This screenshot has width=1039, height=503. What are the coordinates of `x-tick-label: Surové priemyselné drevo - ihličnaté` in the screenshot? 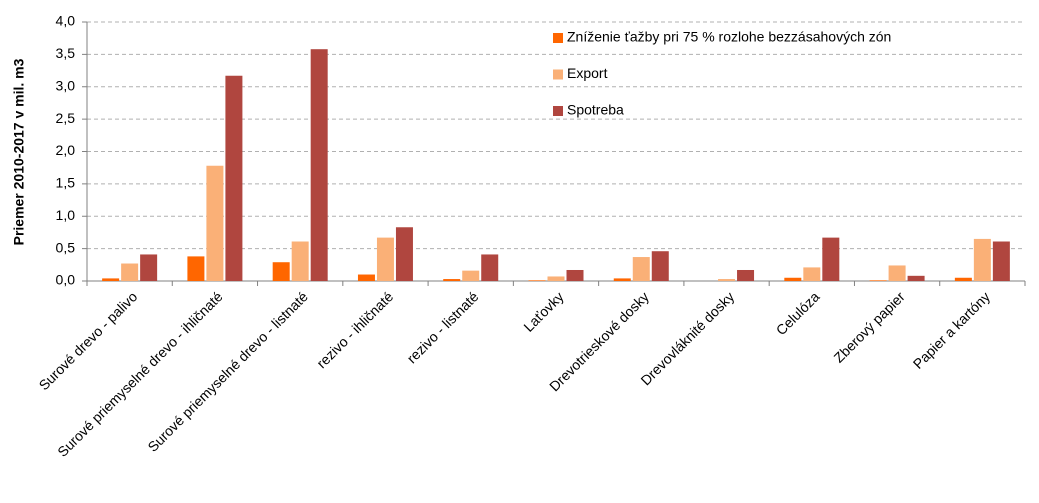 It's located at (140, 374).